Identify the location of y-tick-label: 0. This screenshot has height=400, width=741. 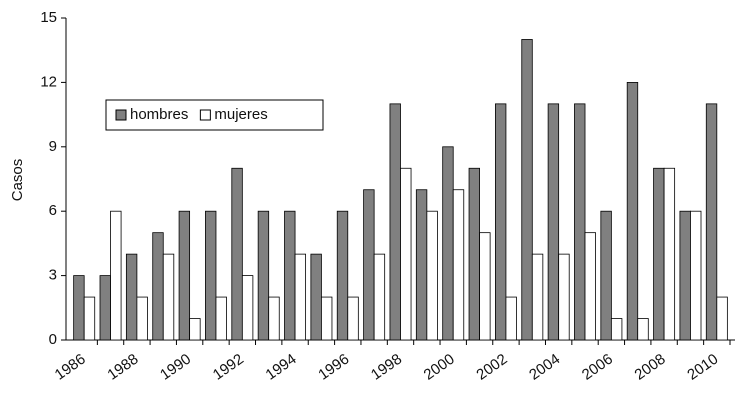
(53, 339).